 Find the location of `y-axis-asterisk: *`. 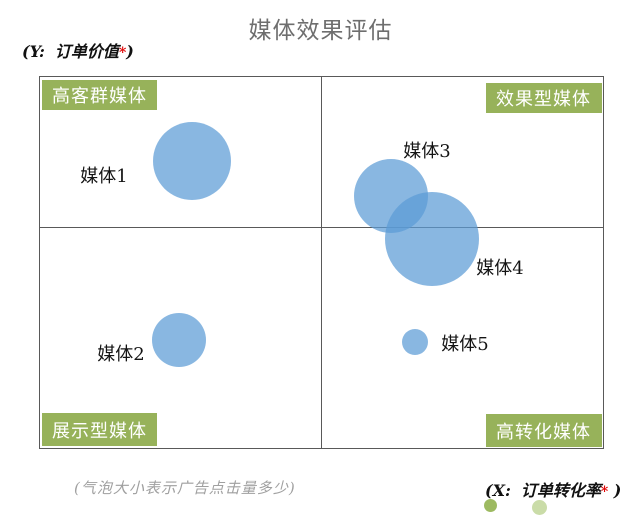

y-axis-asterisk: * is located at coordinates (122, 53).